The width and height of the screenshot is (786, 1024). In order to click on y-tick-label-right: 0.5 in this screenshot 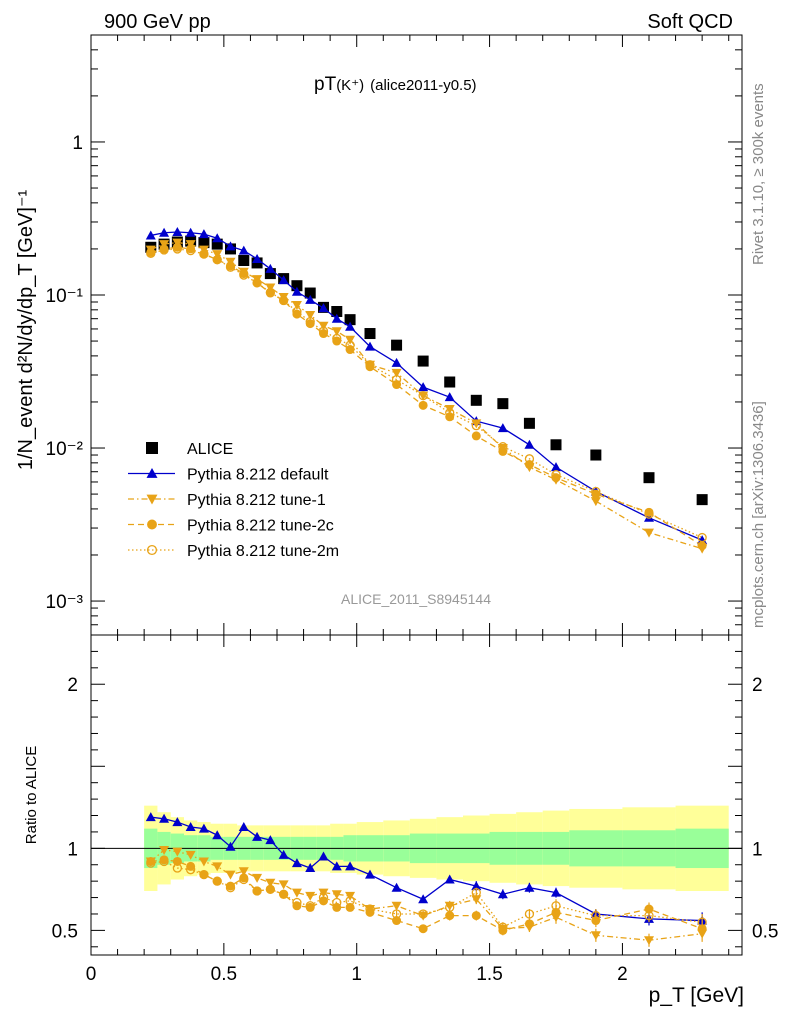, I will do `click(765, 931)`.